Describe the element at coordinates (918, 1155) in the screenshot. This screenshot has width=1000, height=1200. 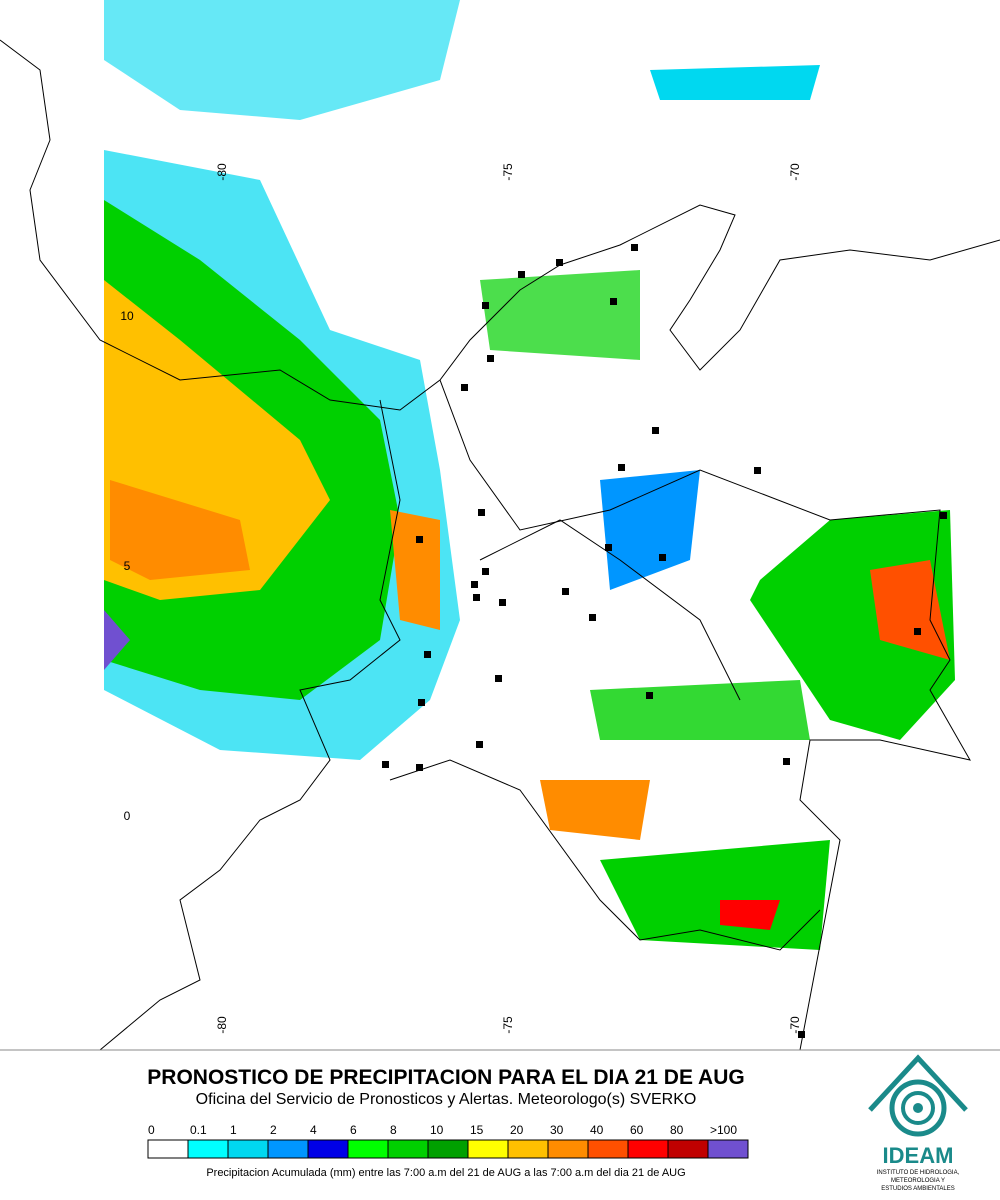
I see `logo-name: IDEAM` at that location.